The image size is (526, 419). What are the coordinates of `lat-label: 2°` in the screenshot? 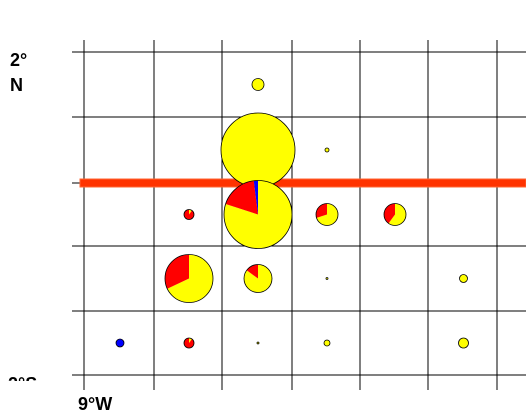 It's located at (18, 60).